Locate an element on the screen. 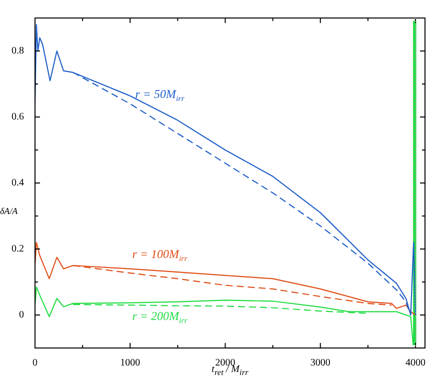 The width and height of the screenshot is (430, 377). y-tick-label: 0.2 is located at coordinates (18, 249).